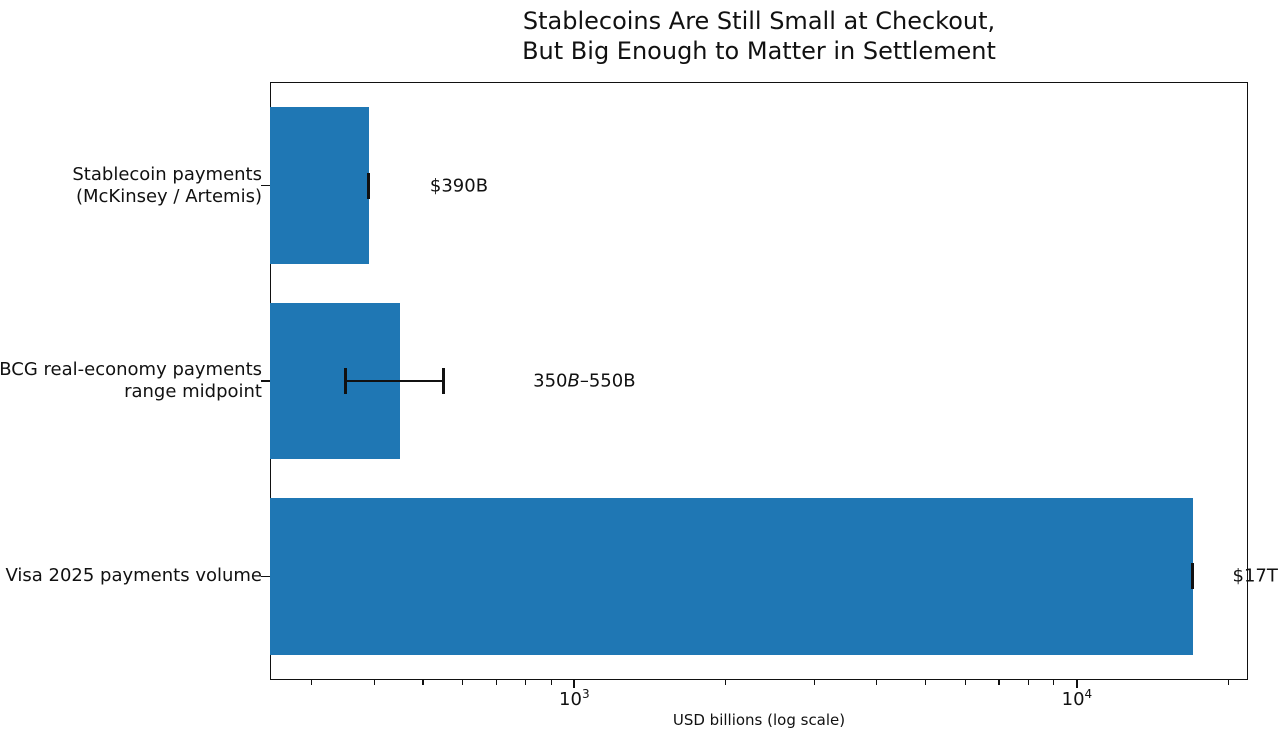  What do you see at coordinates (1088, 694) in the screenshot?
I see `x-tick-label-exponent: 4` at bounding box center [1088, 694].